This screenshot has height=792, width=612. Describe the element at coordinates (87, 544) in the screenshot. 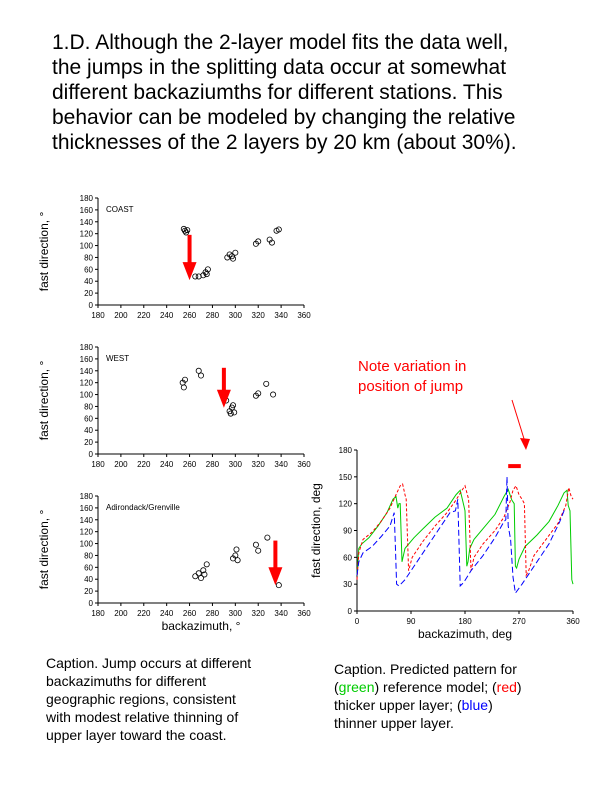

I see `y-tick-label: 100` at that location.